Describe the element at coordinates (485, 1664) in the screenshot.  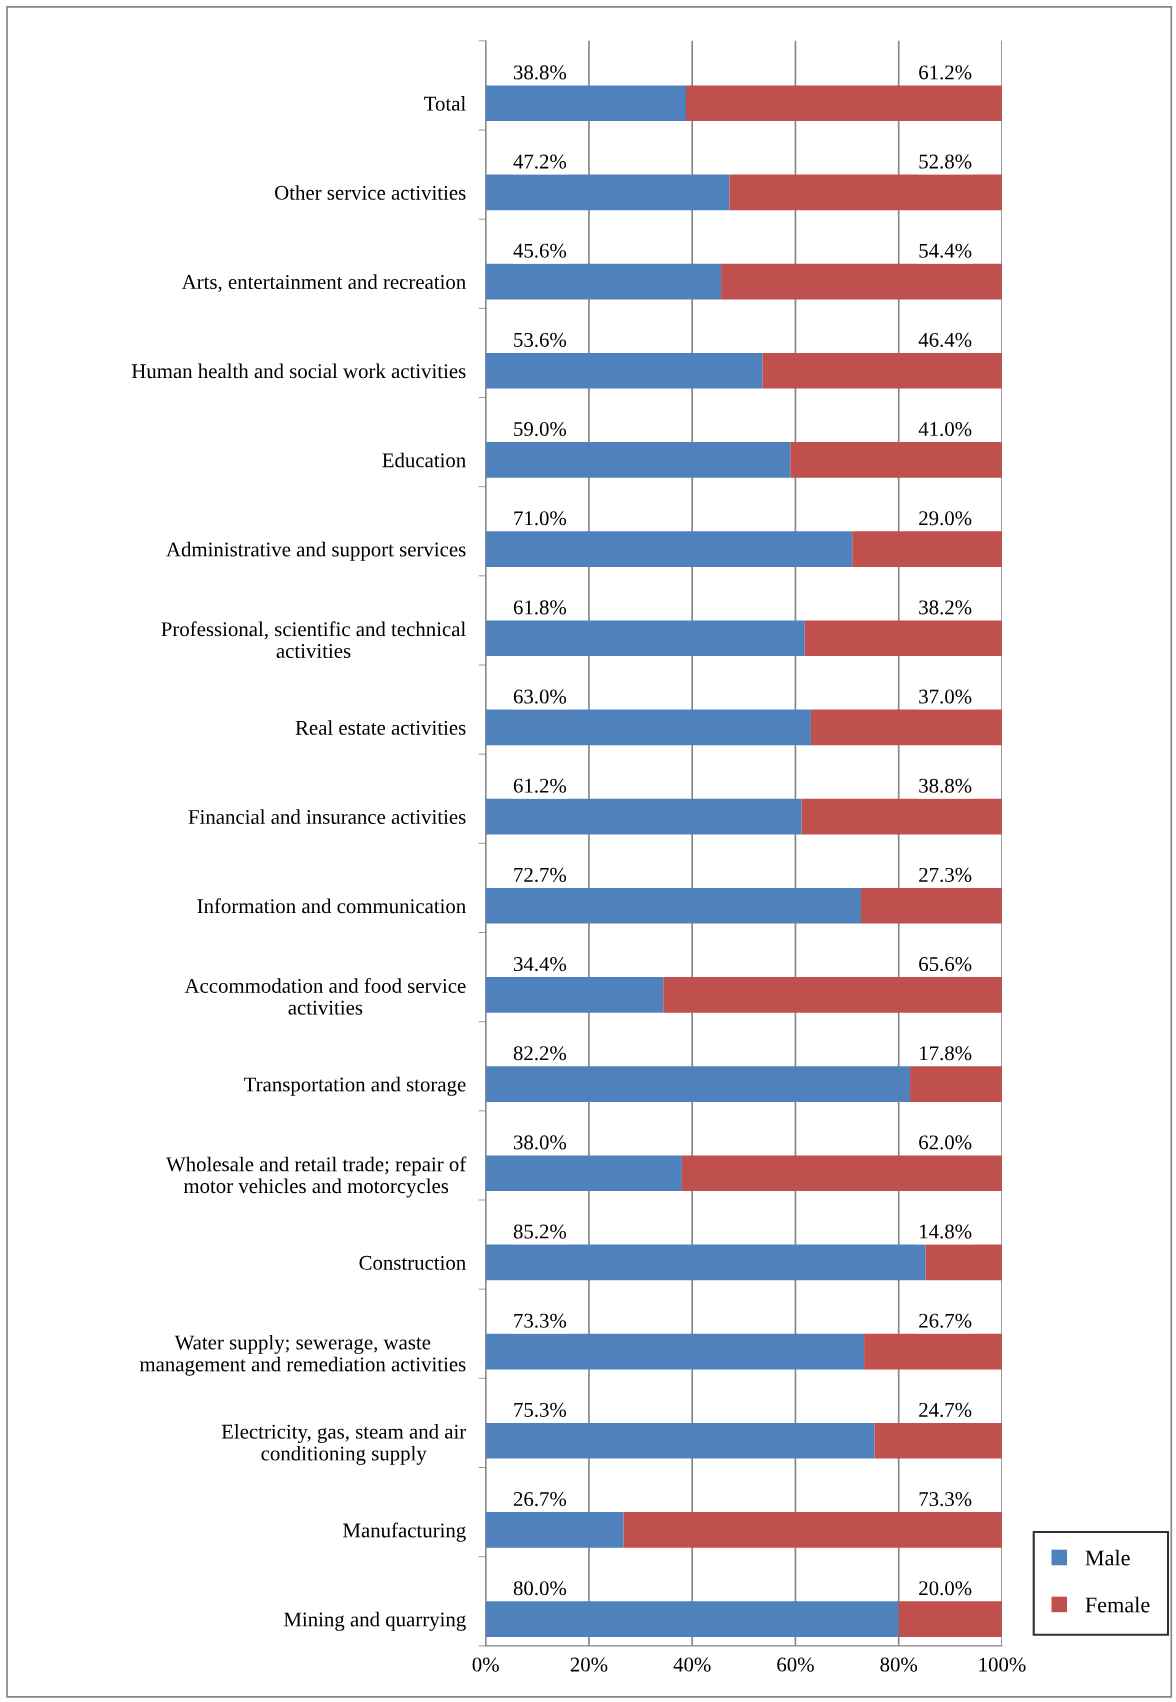
I see `x-tick-label: 0%` at that location.